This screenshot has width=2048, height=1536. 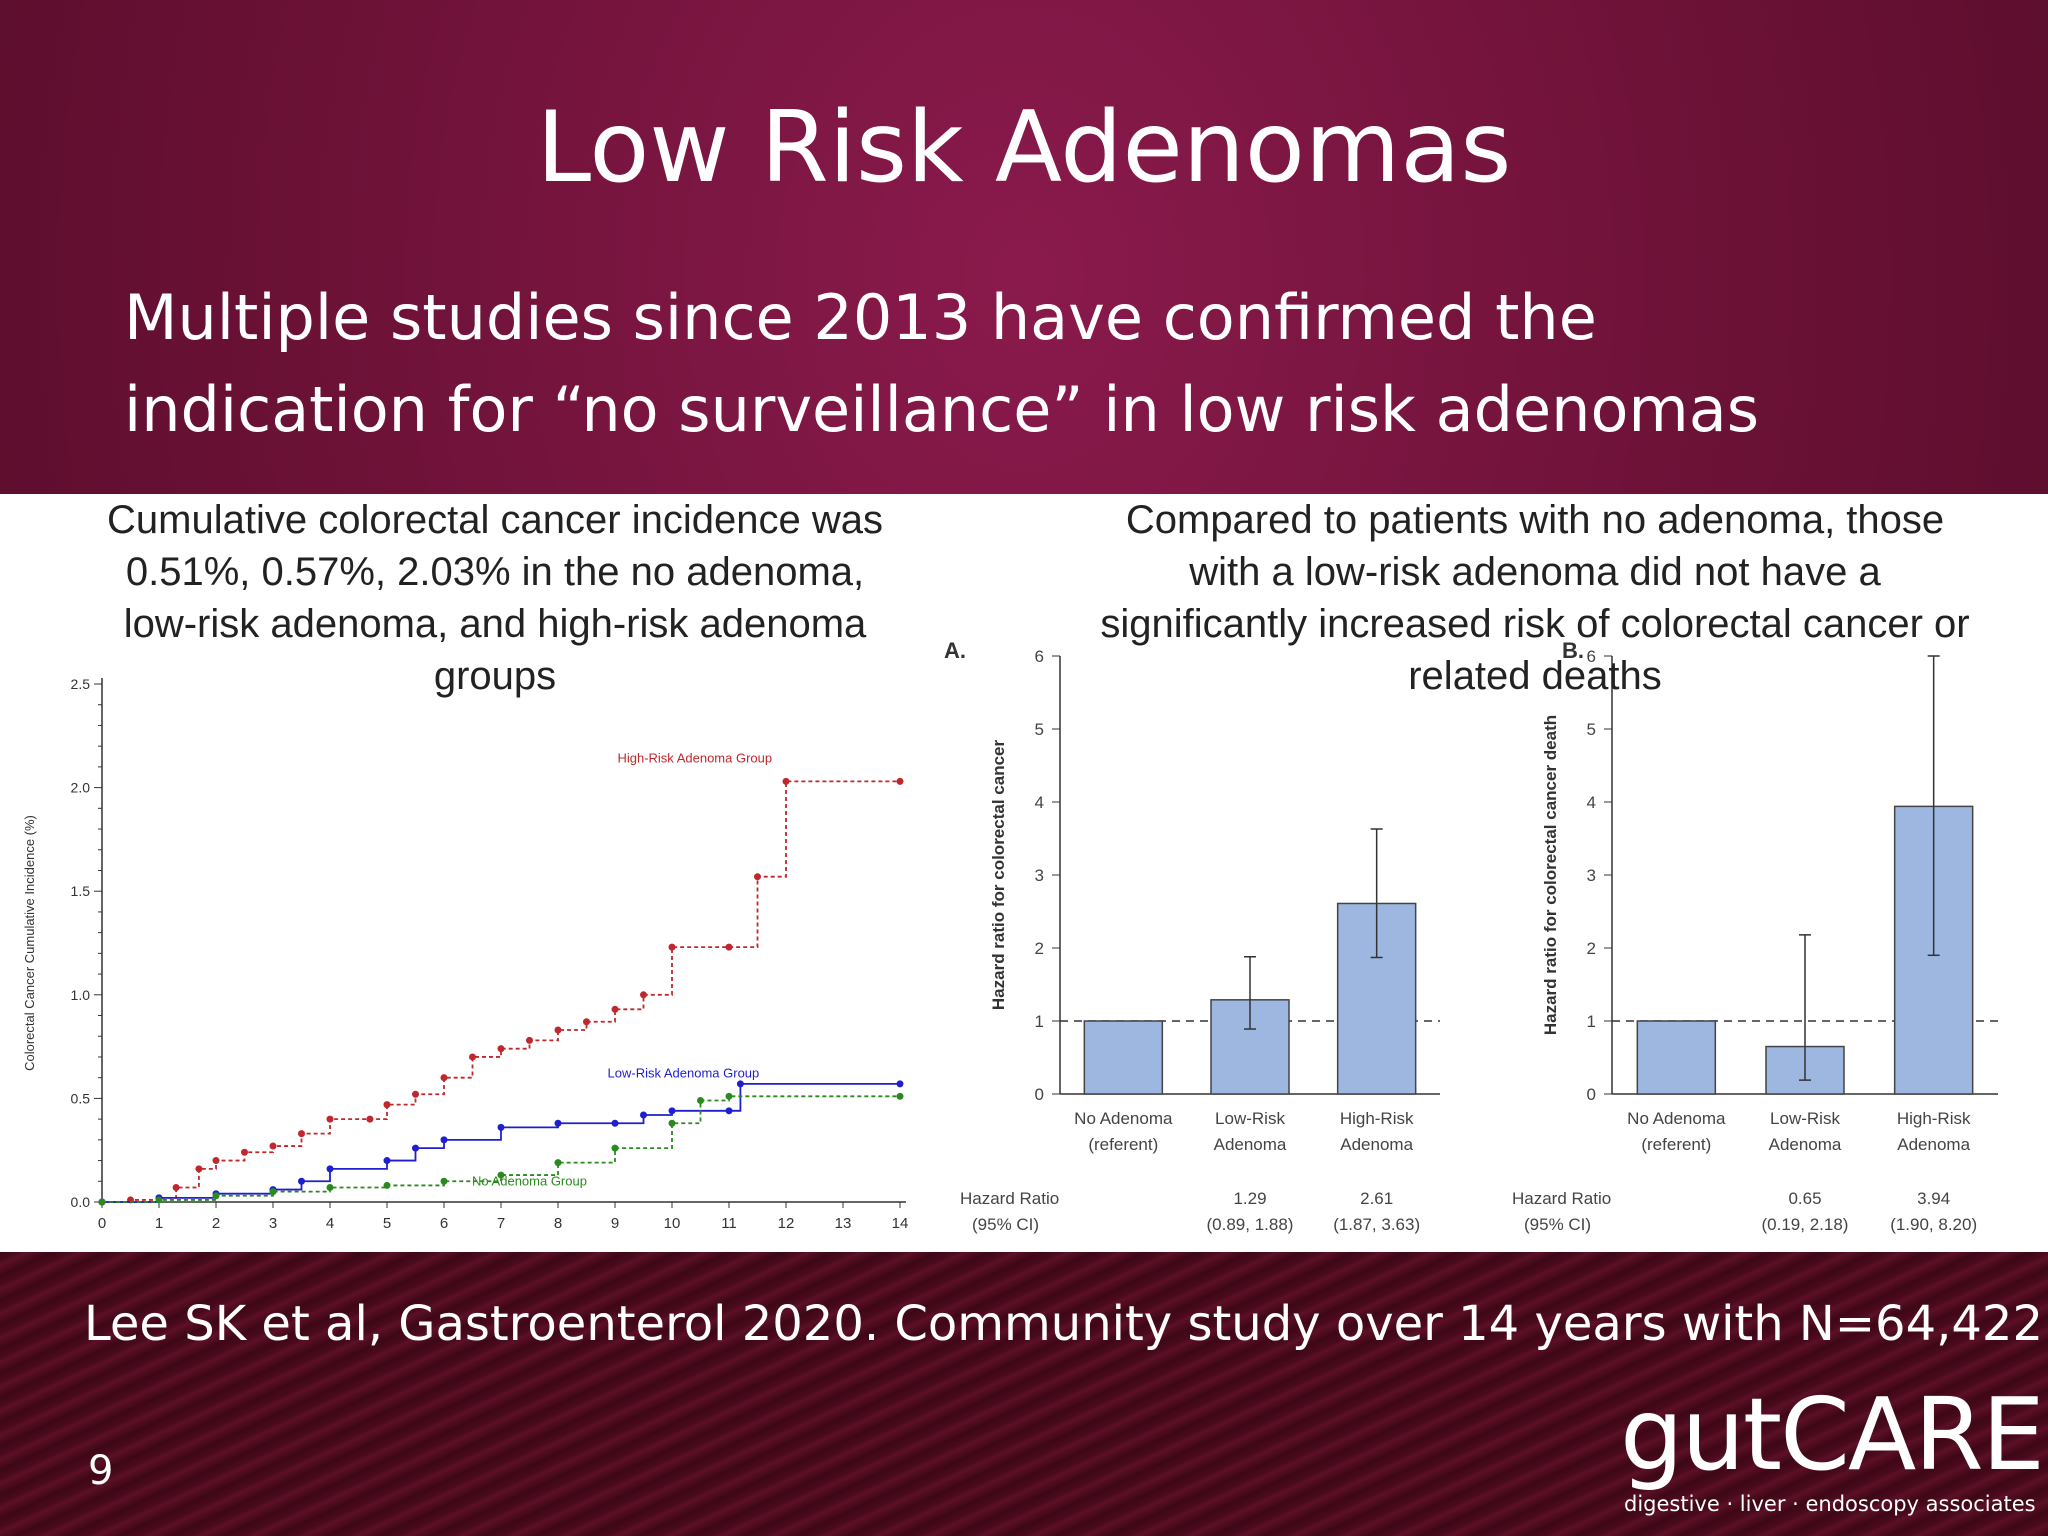 What do you see at coordinates (81, 891) in the screenshot?
I see `y-tick-label: 1.5` at bounding box center [81, 891].